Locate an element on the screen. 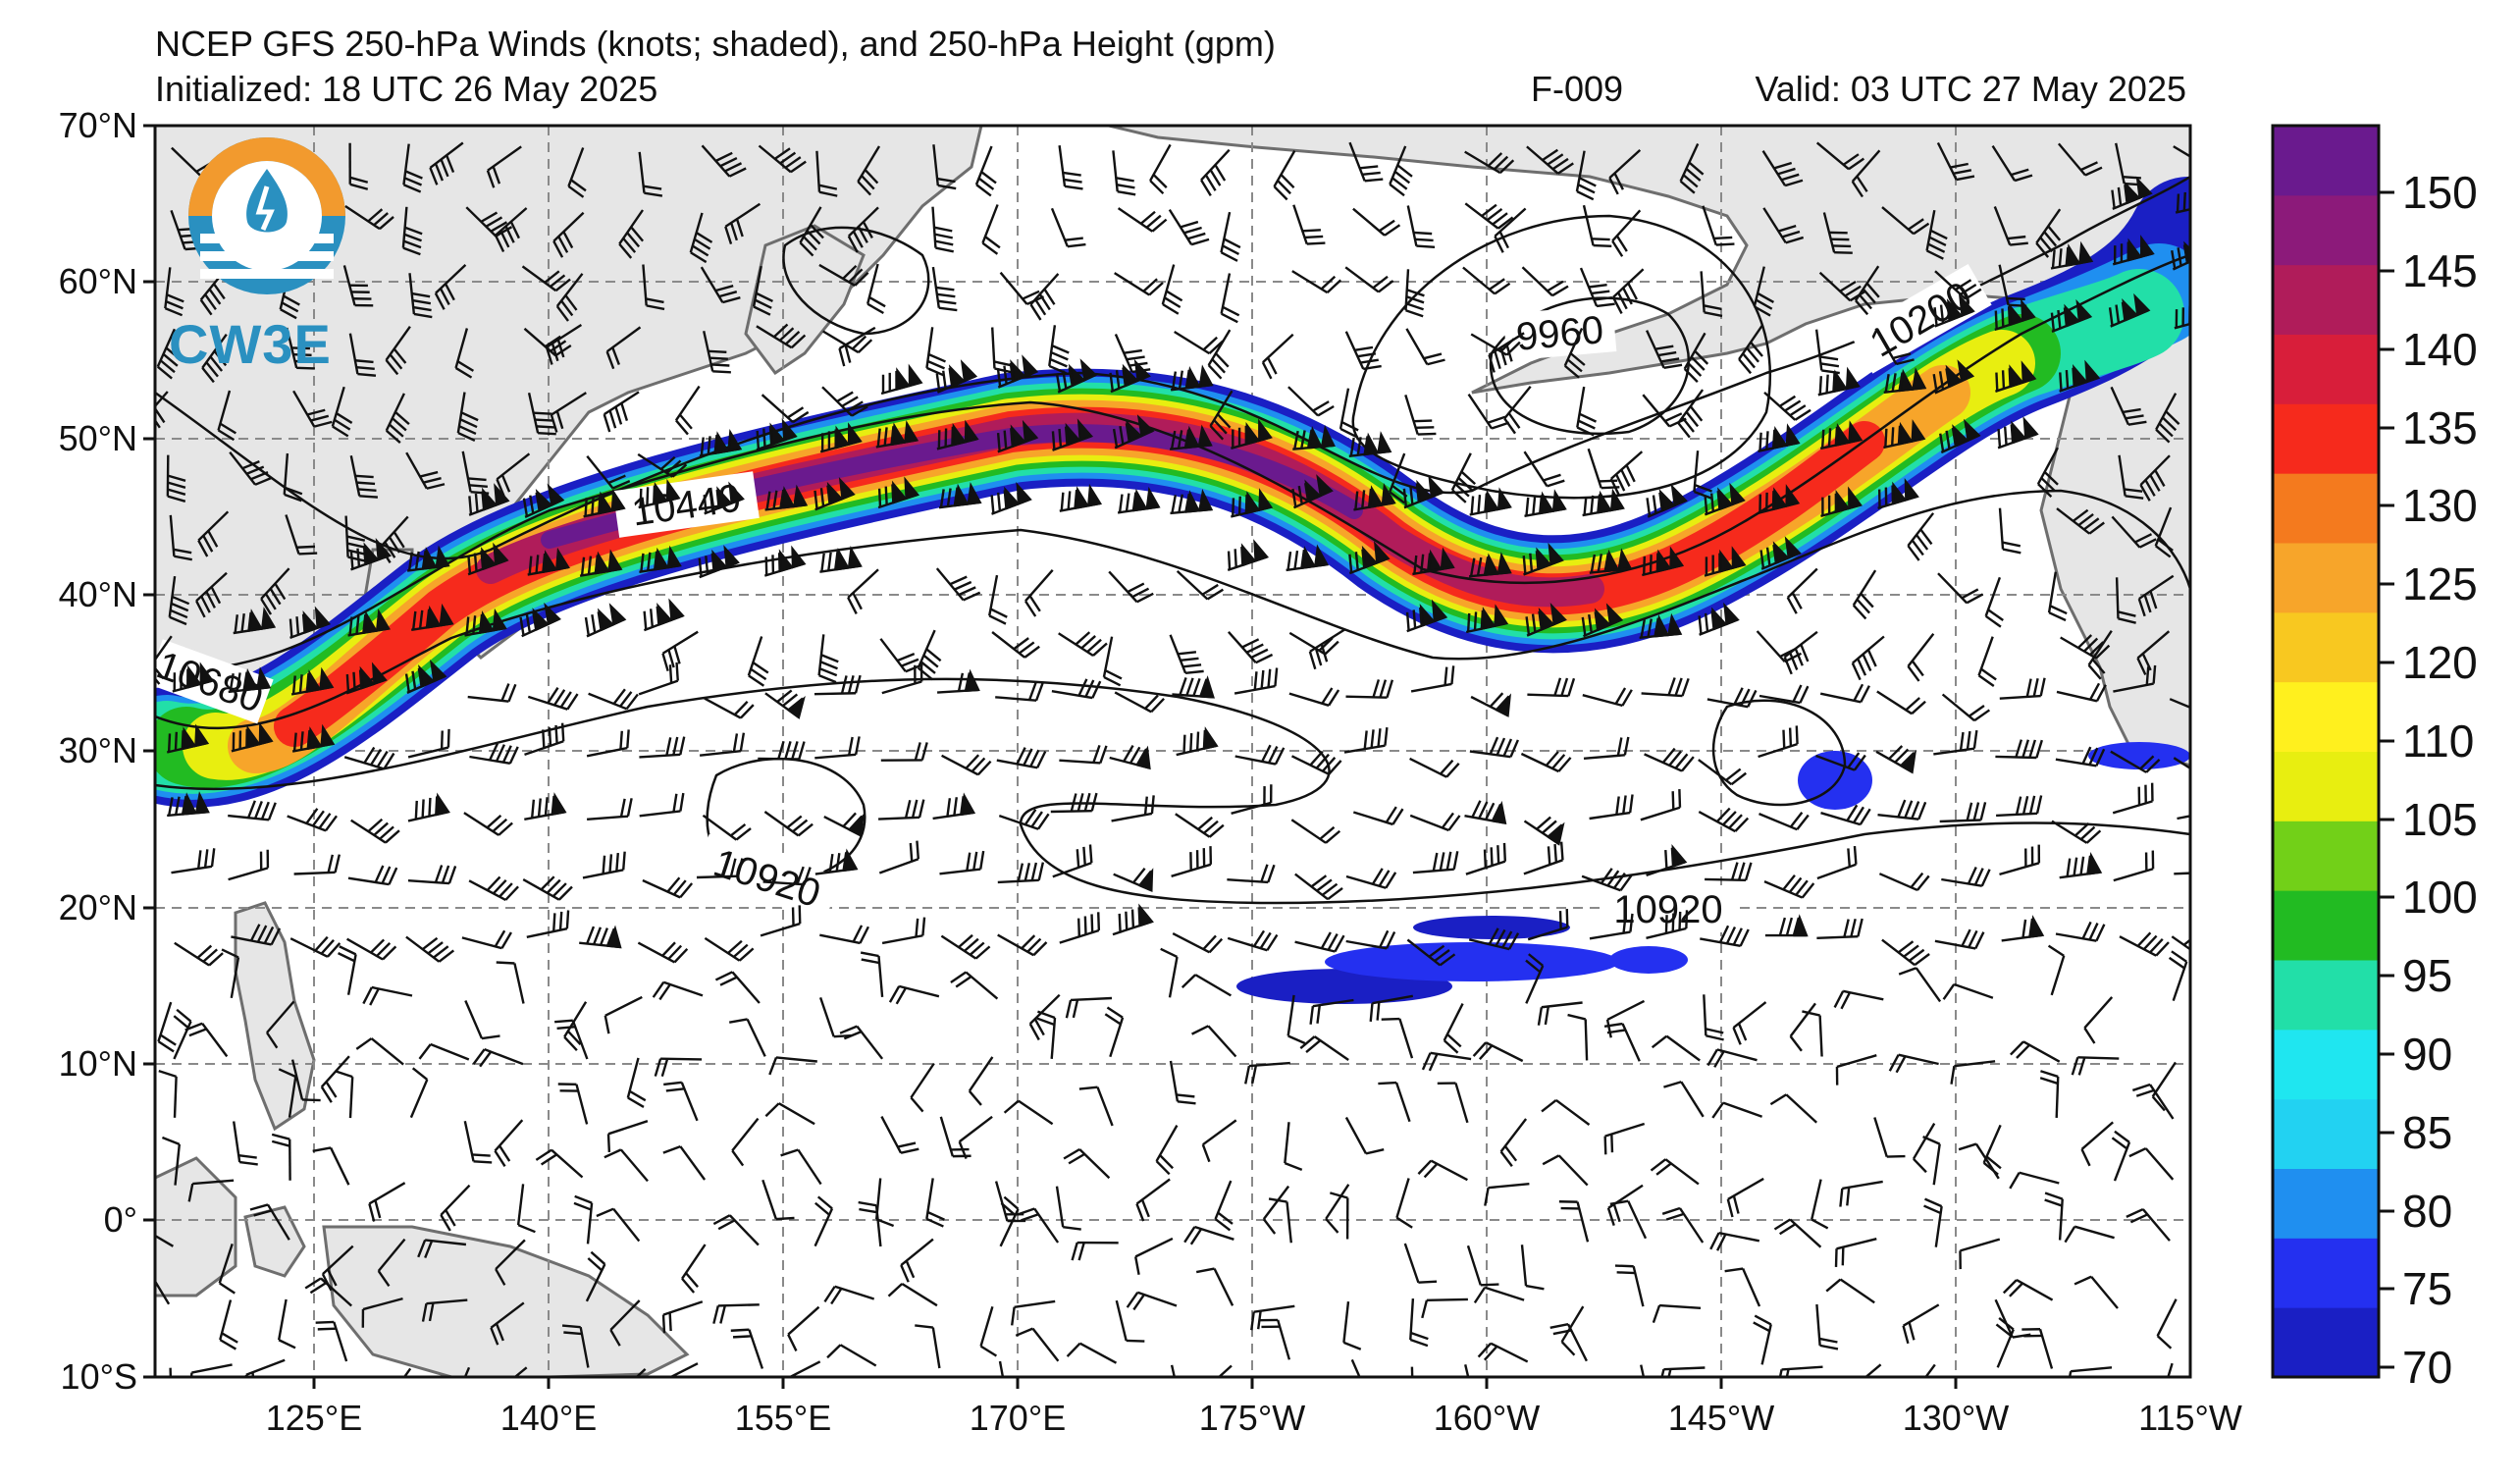  lon-label-130W: 130°W is located at coordinates (1956, 1418).